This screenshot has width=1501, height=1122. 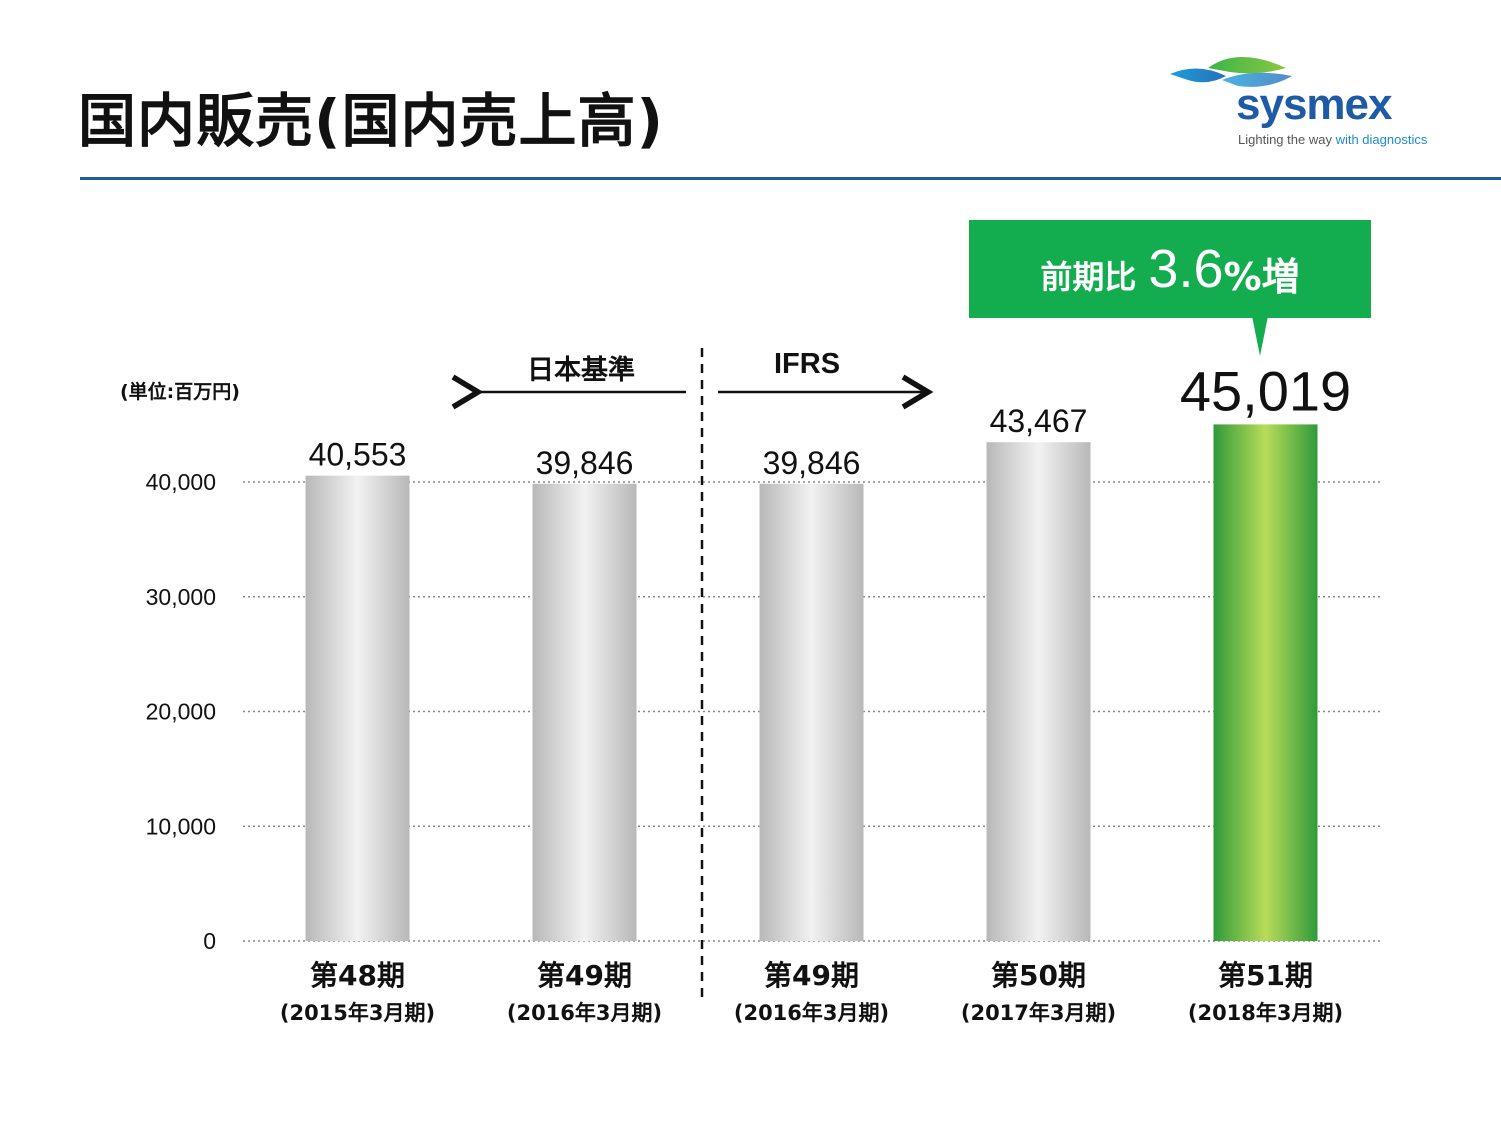 What do you see at coordinates (181, 712) in the screenshot?
I see `y-tick-label: 20,000` at bounding box center [181, 712].